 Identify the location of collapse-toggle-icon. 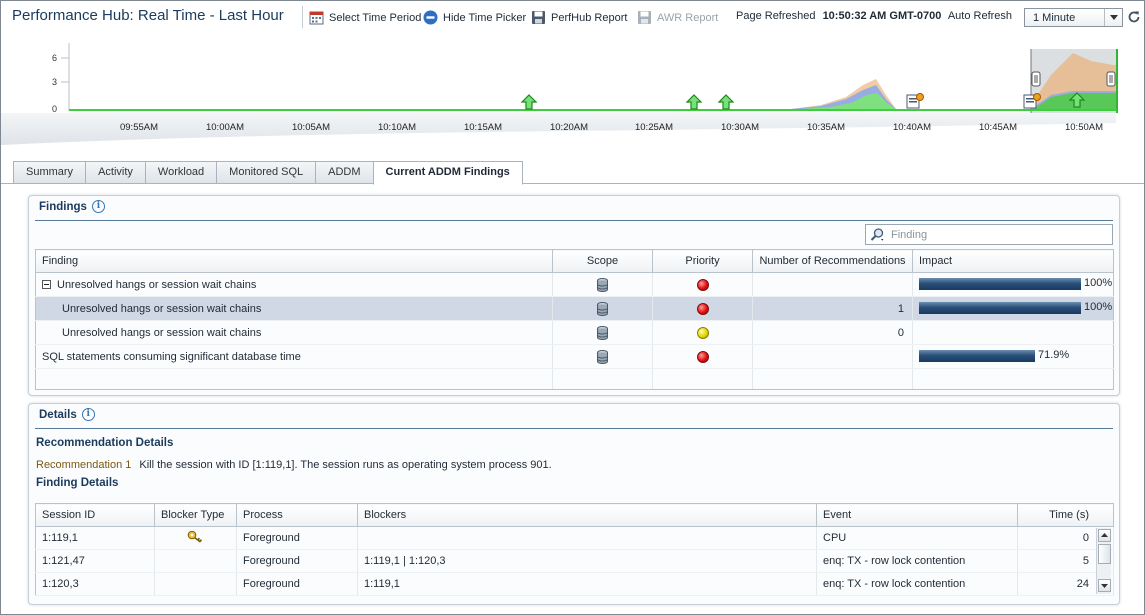
(46, 284).